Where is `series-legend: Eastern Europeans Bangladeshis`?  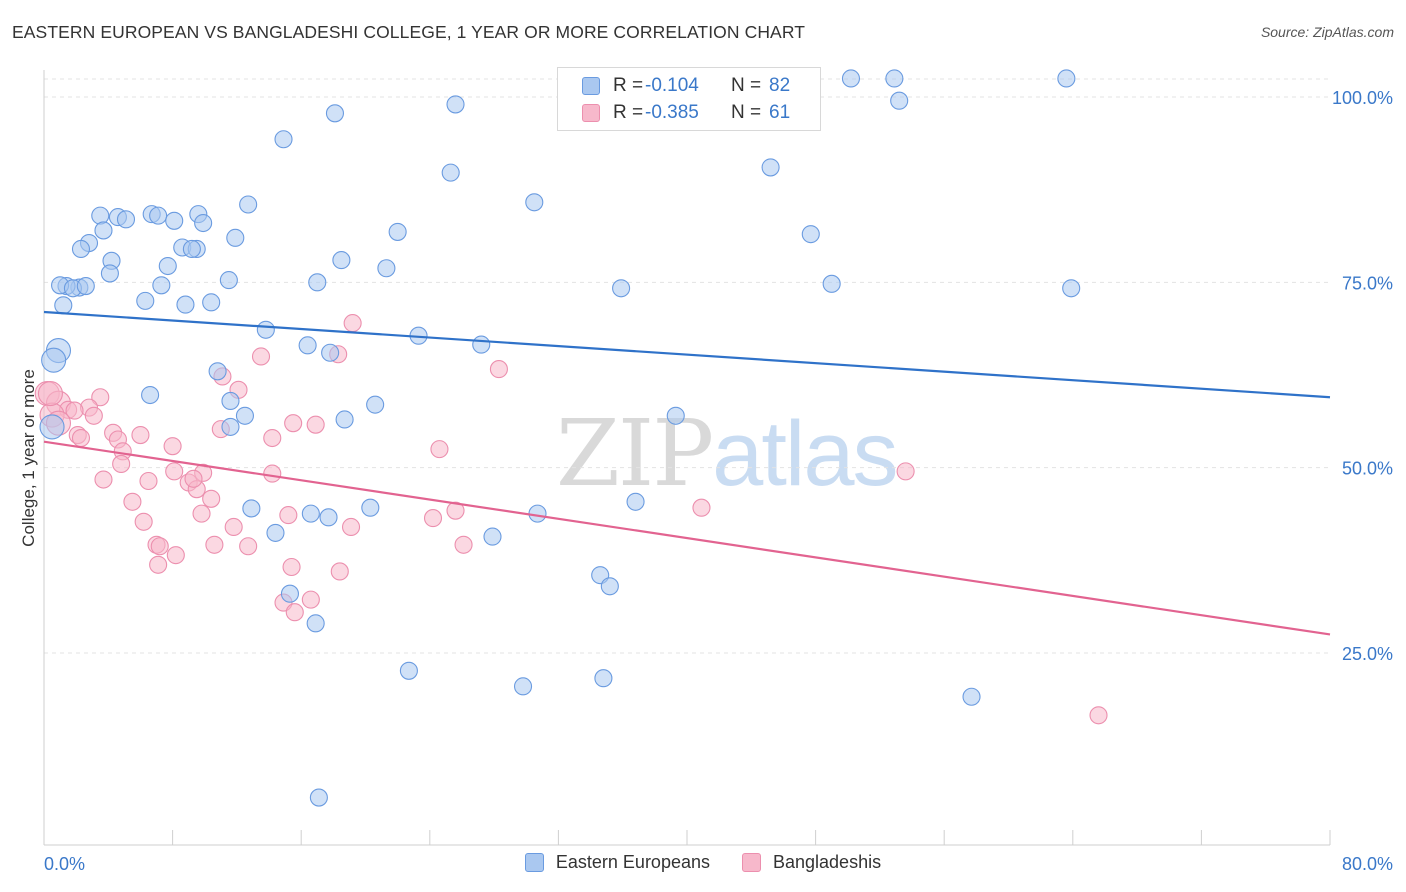
series-legend: Eastern Europeans Bangladeshis is located at coordinates (703, 862).